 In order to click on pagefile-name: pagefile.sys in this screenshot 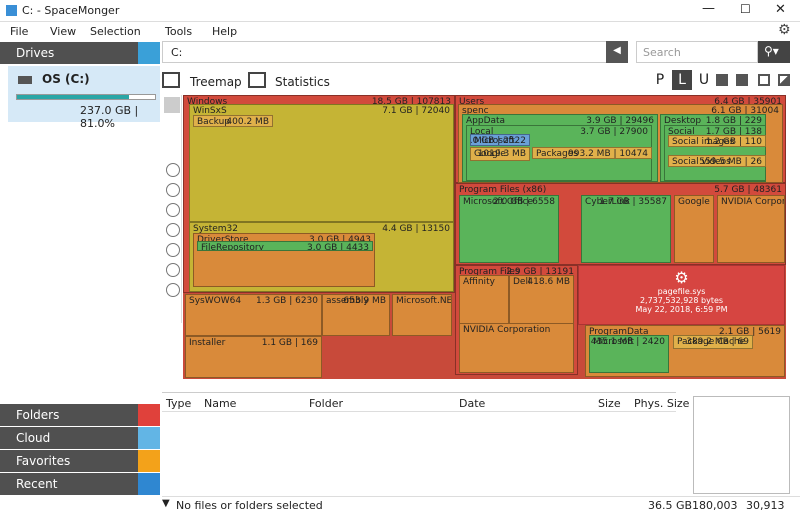, I will do `click(681, 291)`.